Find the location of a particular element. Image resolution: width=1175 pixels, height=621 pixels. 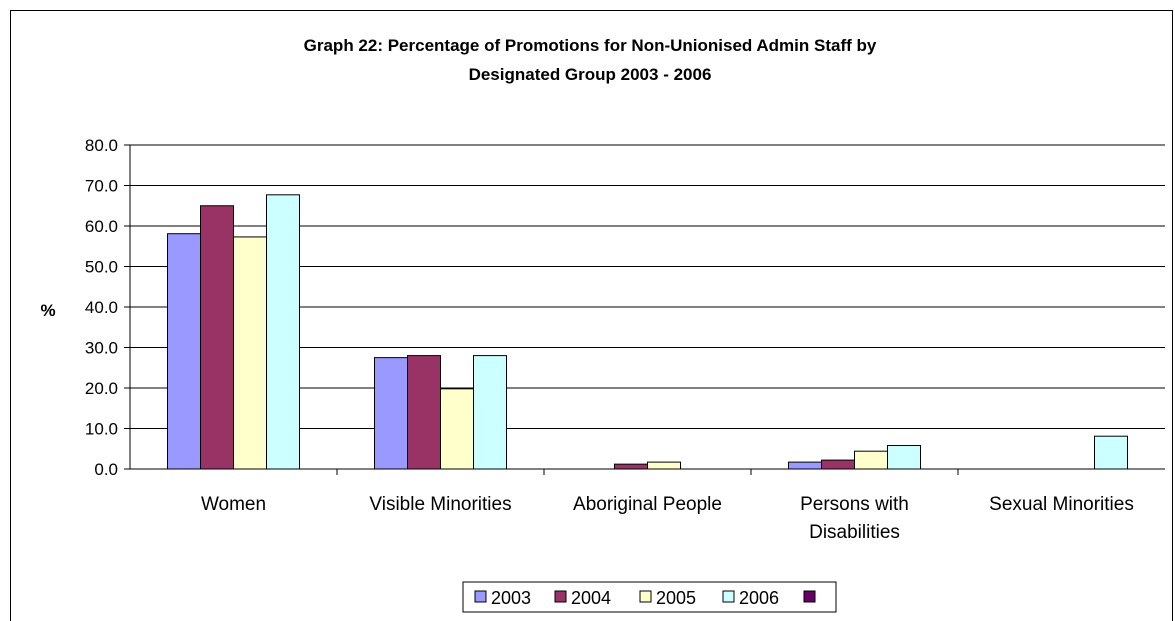

legend-label: 2003 is located at coordinates (511, 598).